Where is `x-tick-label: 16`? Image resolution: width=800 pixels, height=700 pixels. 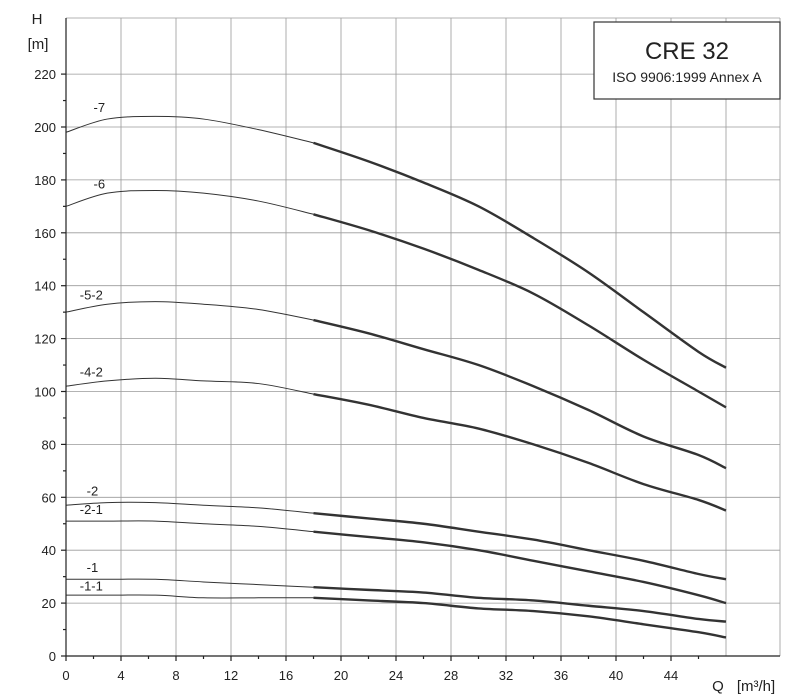
x-tick-label: 16 is located at coordinates (286, 675).